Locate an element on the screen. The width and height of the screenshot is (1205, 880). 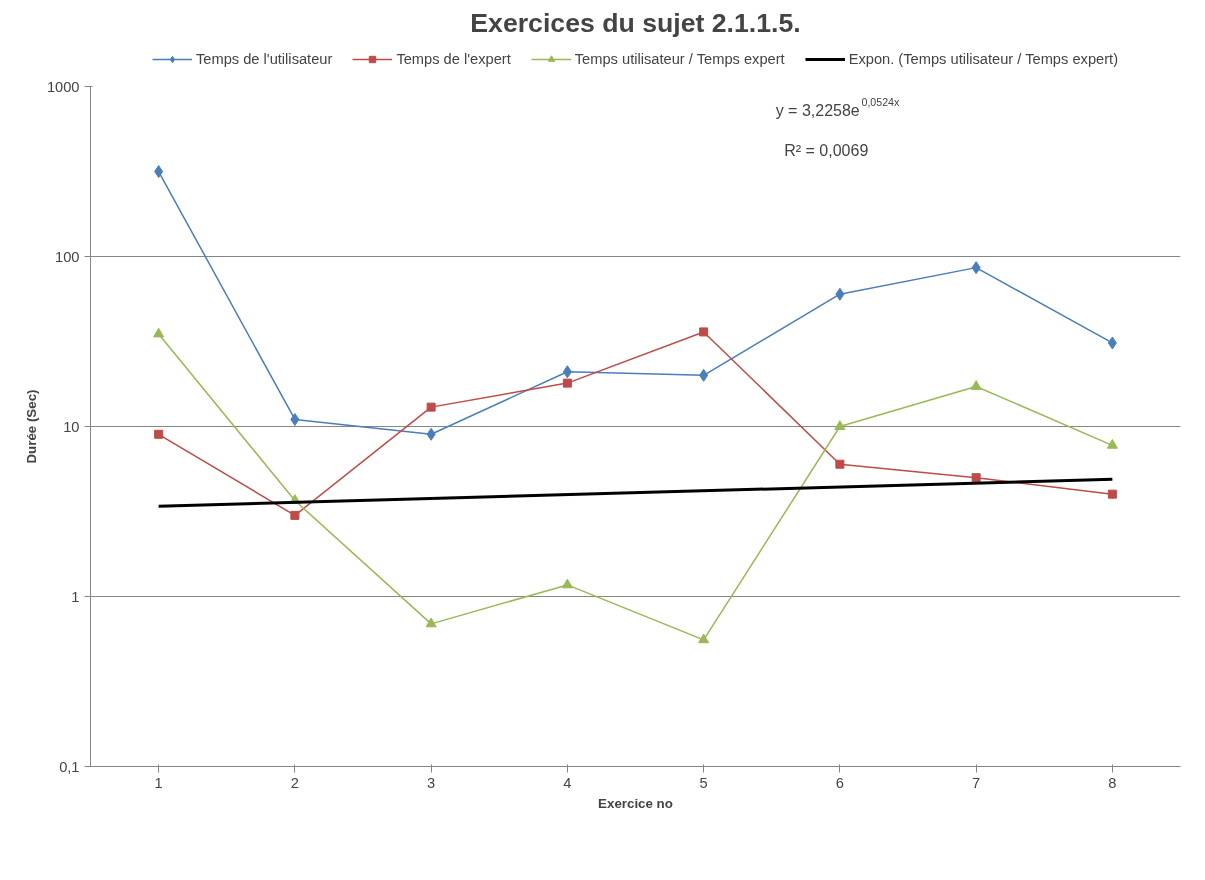
x-tick-label: 1 is located at coordinates (158, 782).